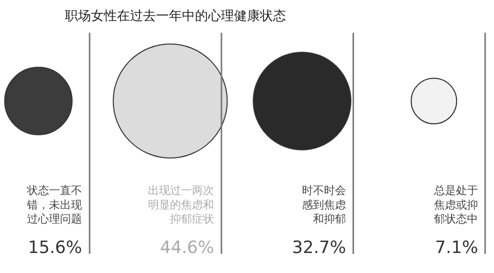 Image resolution: width=494 pixels, height=273 pixels. What do you see at coordinates (456, 248) in the screenshot?
I see `data-label: 7.1%` at bounding box center [456, 248].